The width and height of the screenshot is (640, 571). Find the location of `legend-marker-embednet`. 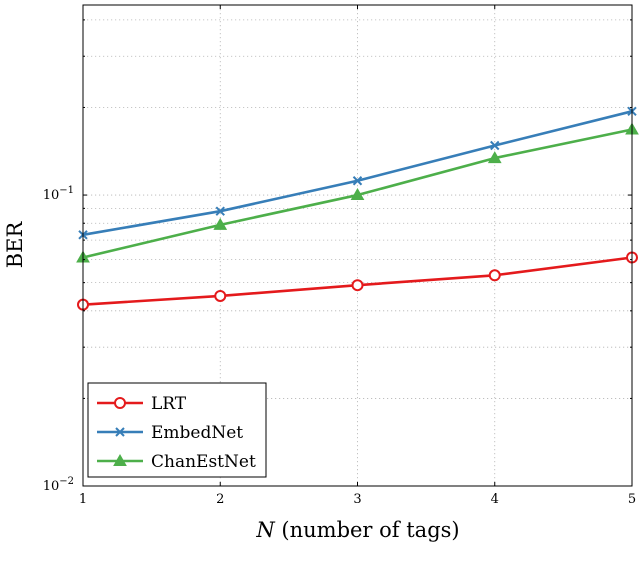

legend-marker-embednet is located at coordinates (120, 432).